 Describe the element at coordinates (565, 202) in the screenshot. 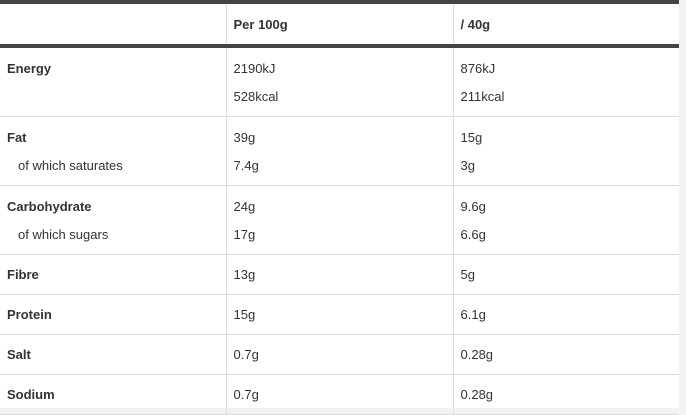

I see `value-per-40g: 9.6g` at that location.